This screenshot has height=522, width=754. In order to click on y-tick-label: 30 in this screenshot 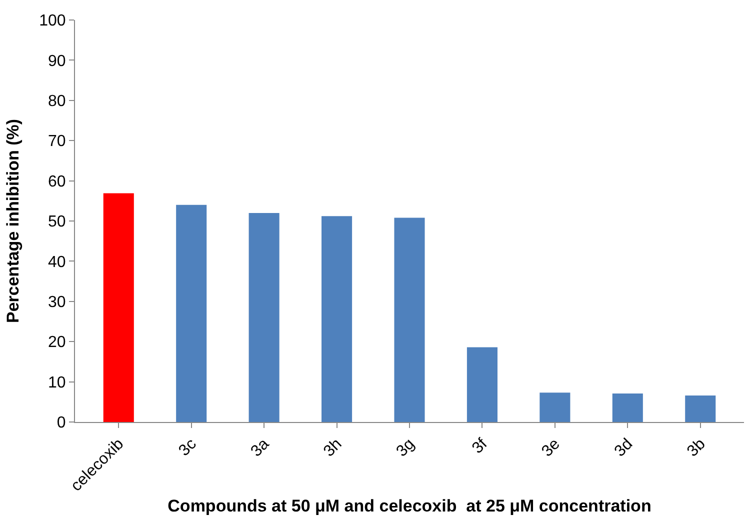, I will do `click(57, 302)`.